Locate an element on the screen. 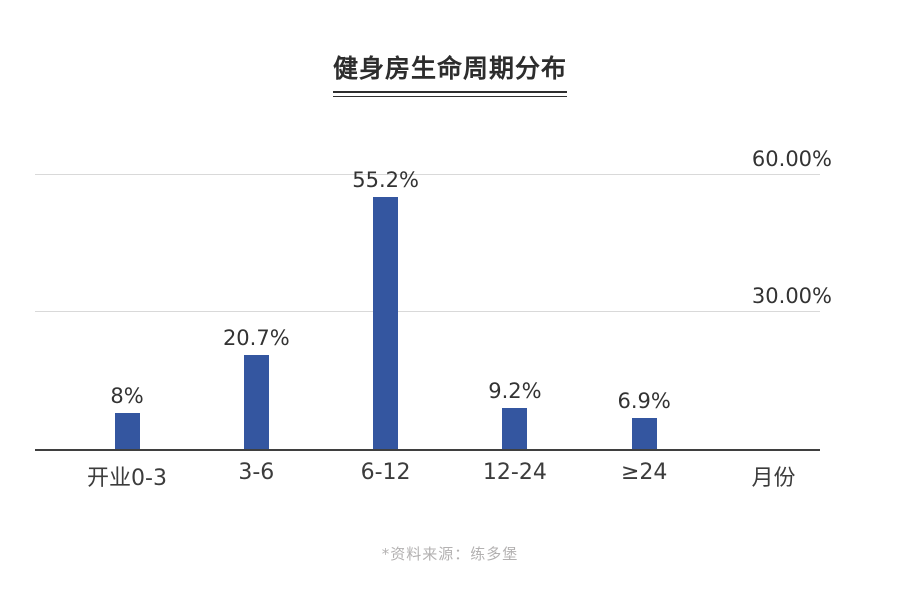 This screenshot has width=900, height=616. value-label-0: 8% is located at coordinates (127, 396).